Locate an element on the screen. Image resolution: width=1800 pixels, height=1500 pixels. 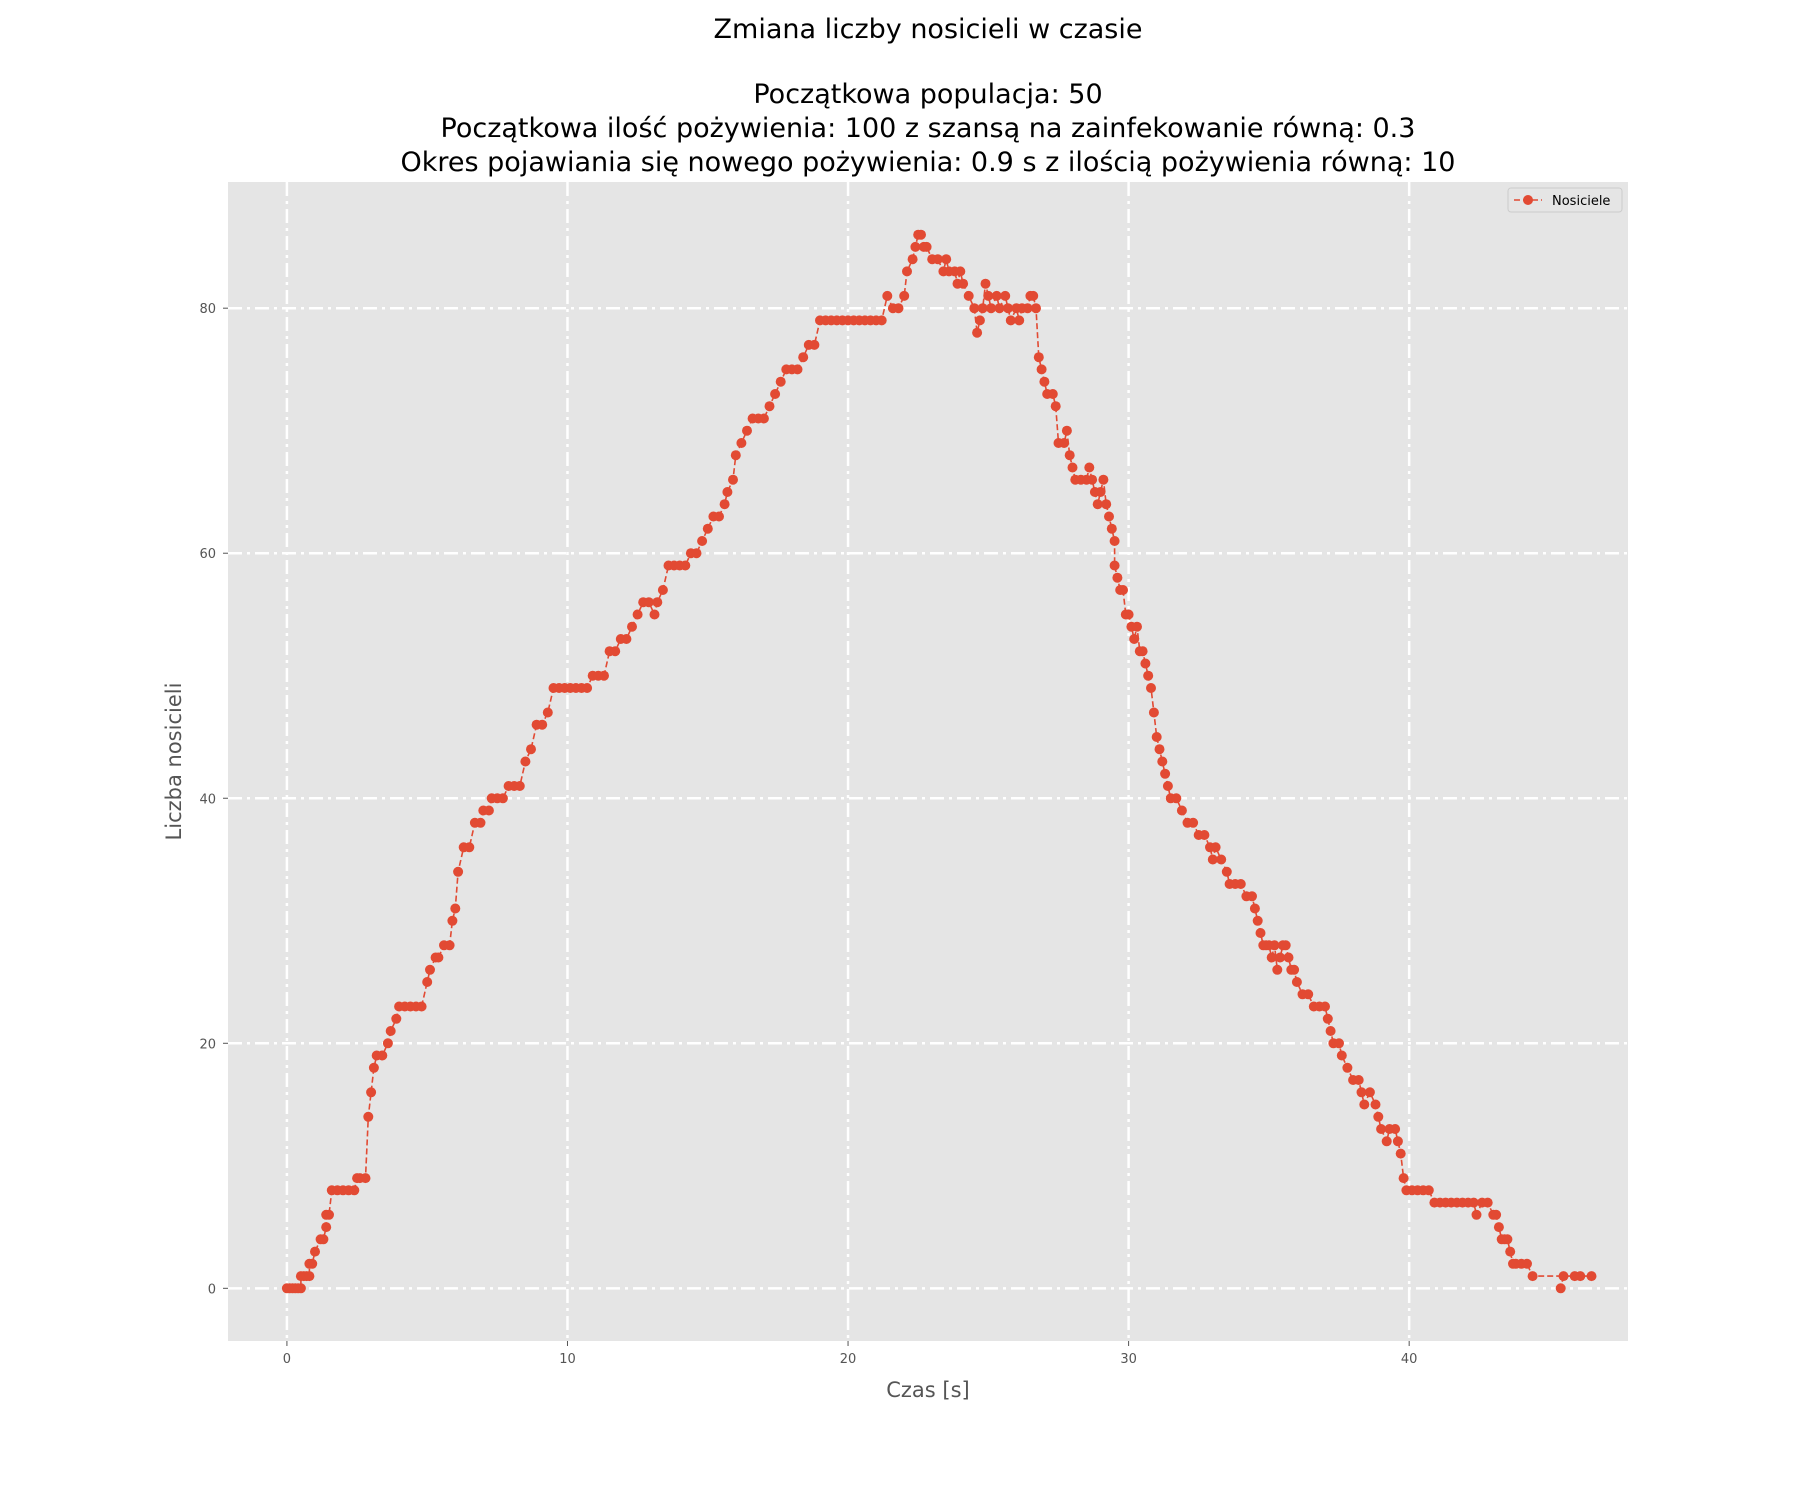
y-axis-label: Liczba nosicieli is located at coordinates (174, 762).